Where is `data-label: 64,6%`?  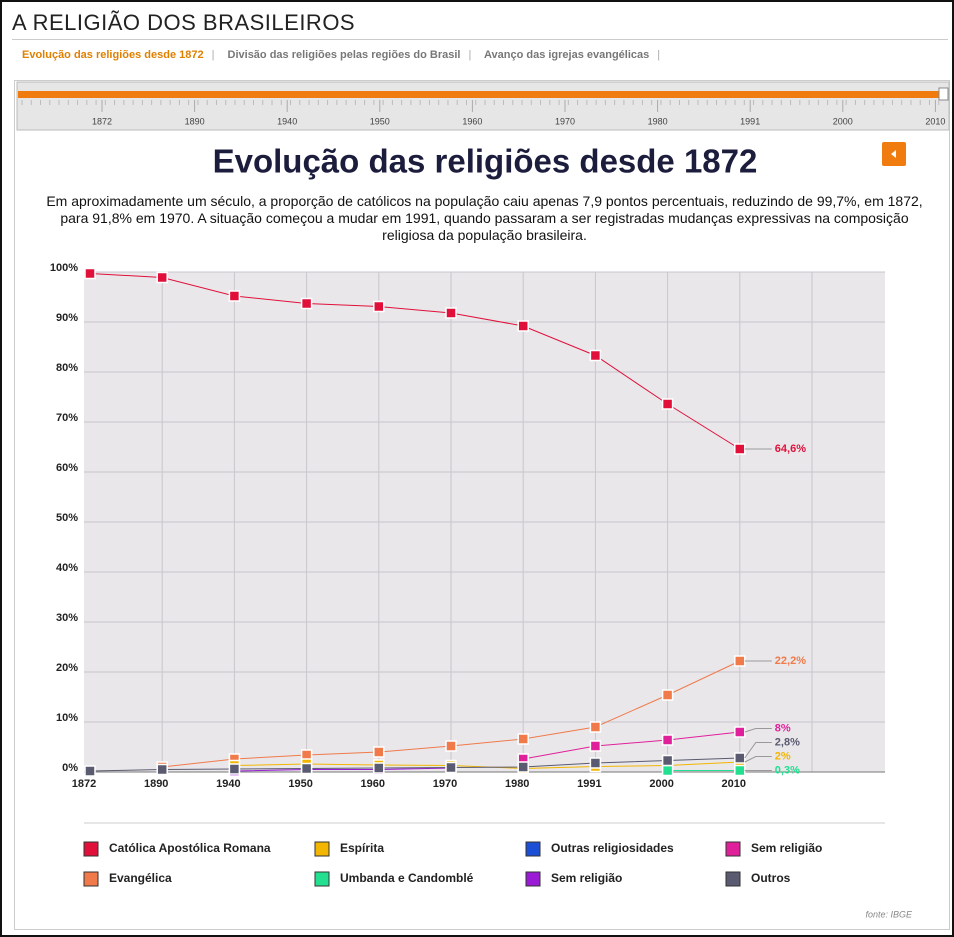
data-label: 64,6% is located at coordinates (790, 449).